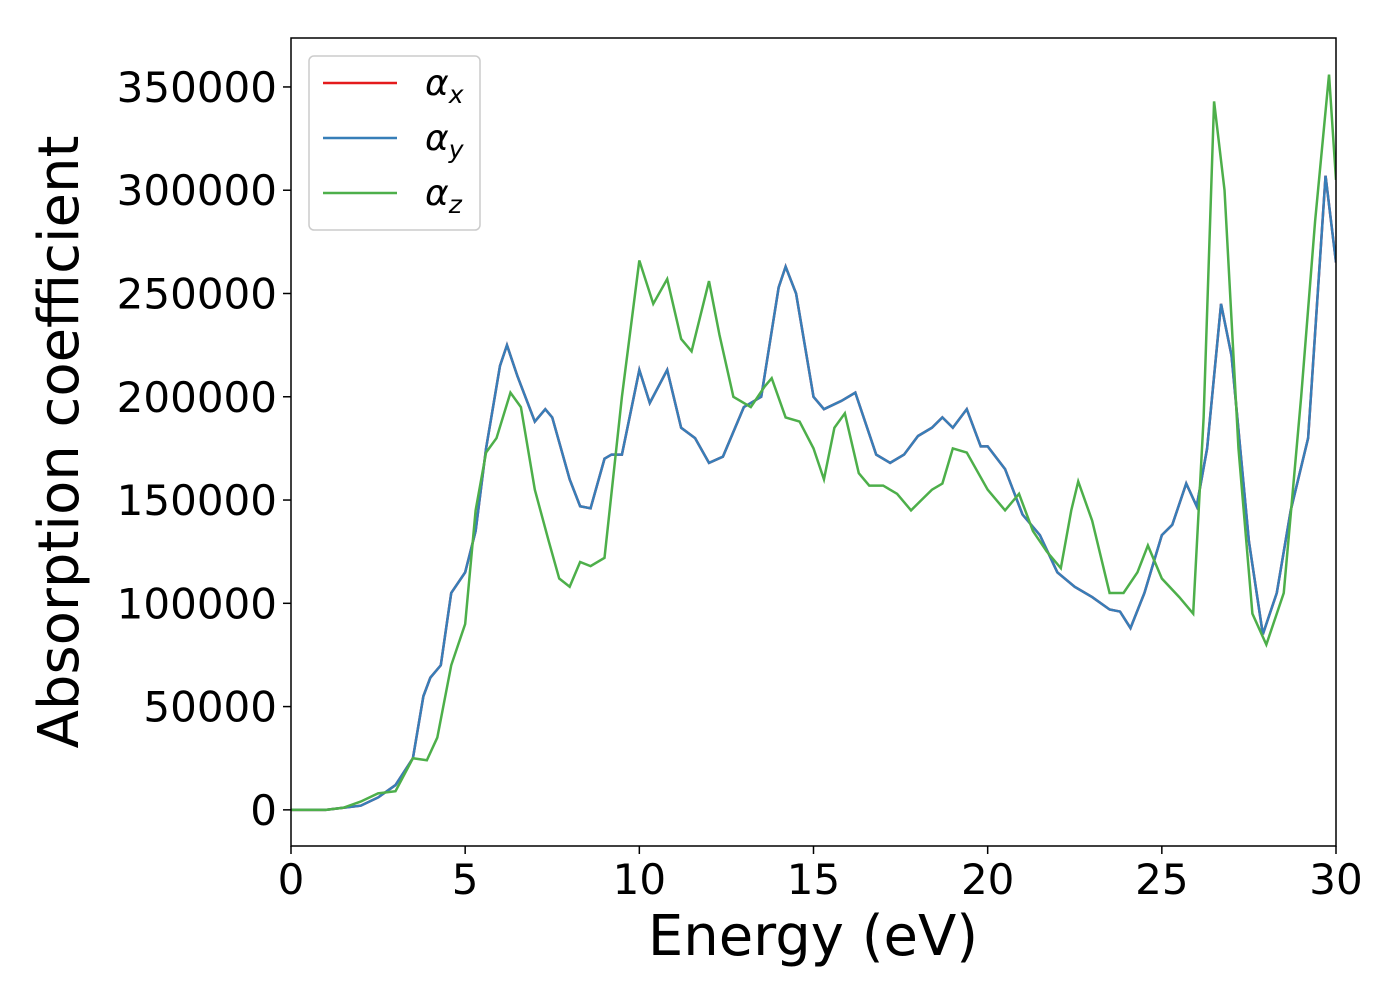 Image resolution: width=1400 pixels, height=1000 pixels. I want to click on legend-label: αz, so click(444, 196).